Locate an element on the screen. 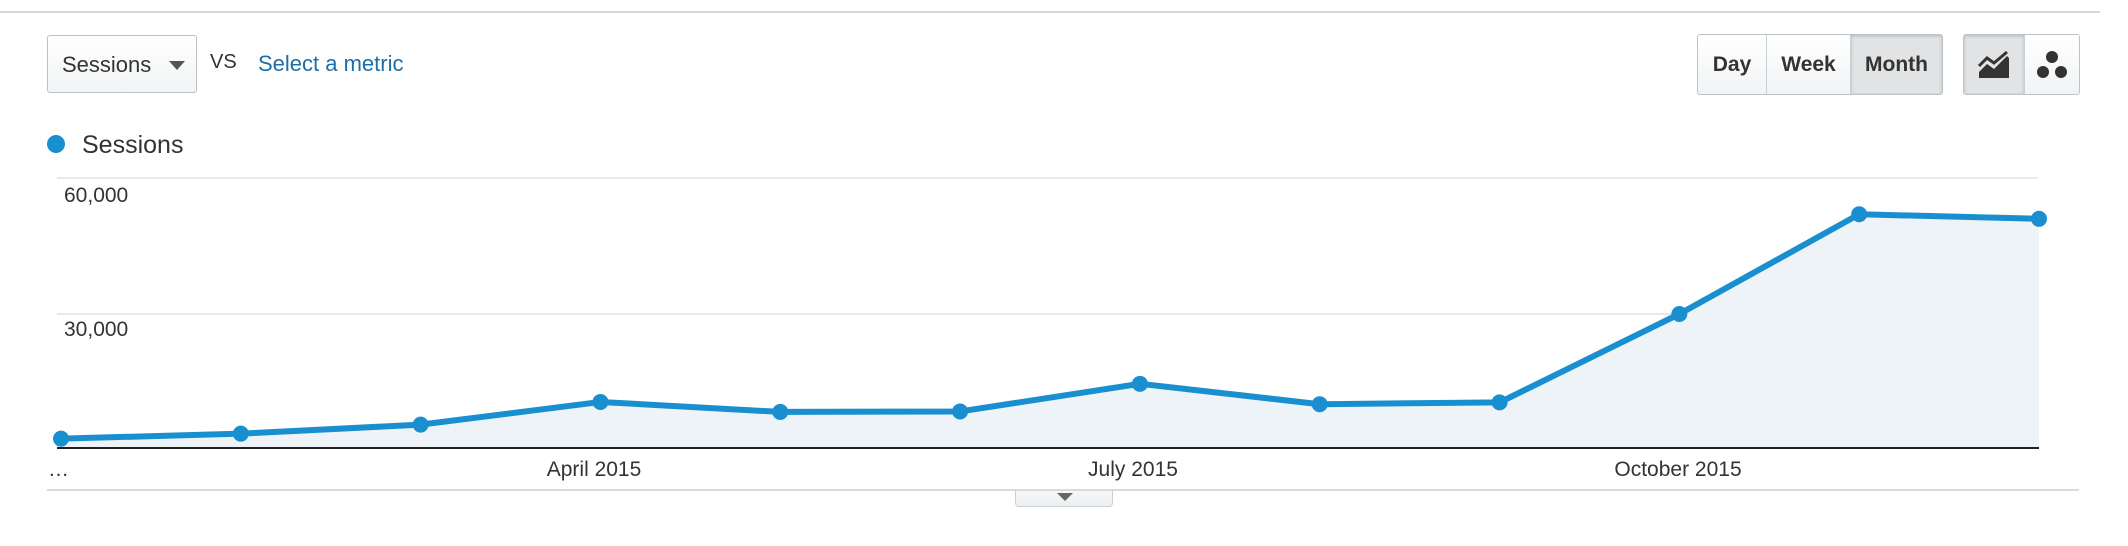 The width and height of the screenshot is (2128, 546). week-button: Week is located at coordinates (1808, 64).